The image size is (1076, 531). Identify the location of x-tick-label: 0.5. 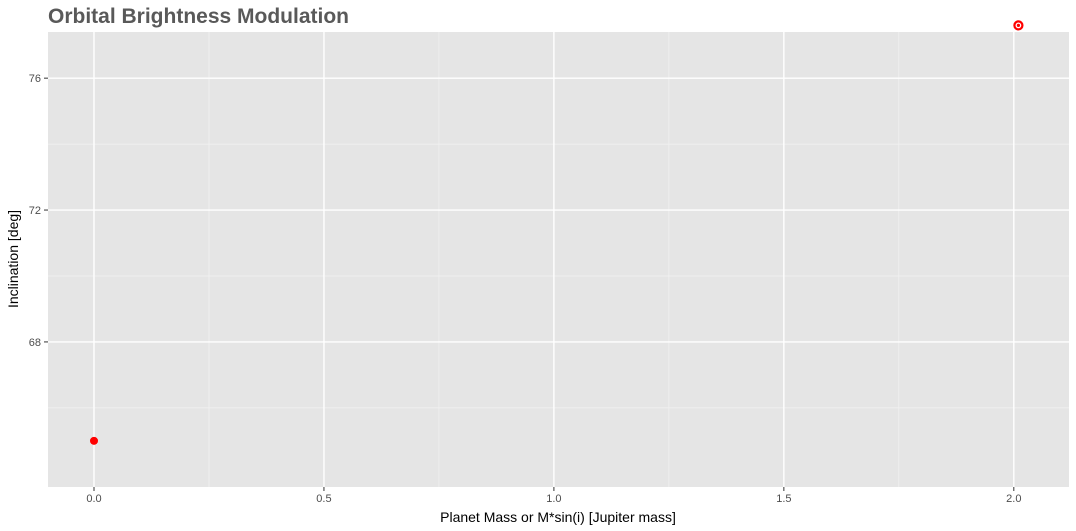
(323, 499).